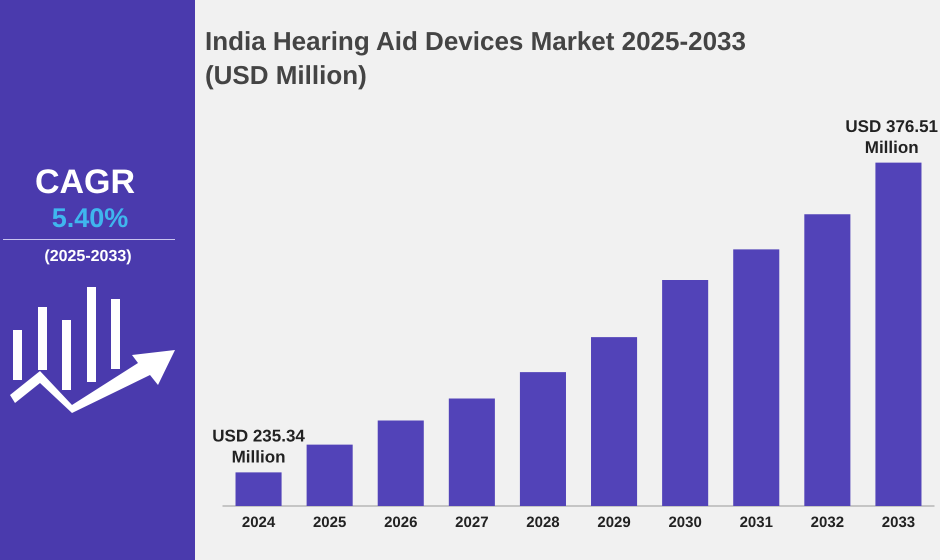 This screenshot has height=560, width=940. I want to click on x-tick-label: 2033, so click(899, 523).